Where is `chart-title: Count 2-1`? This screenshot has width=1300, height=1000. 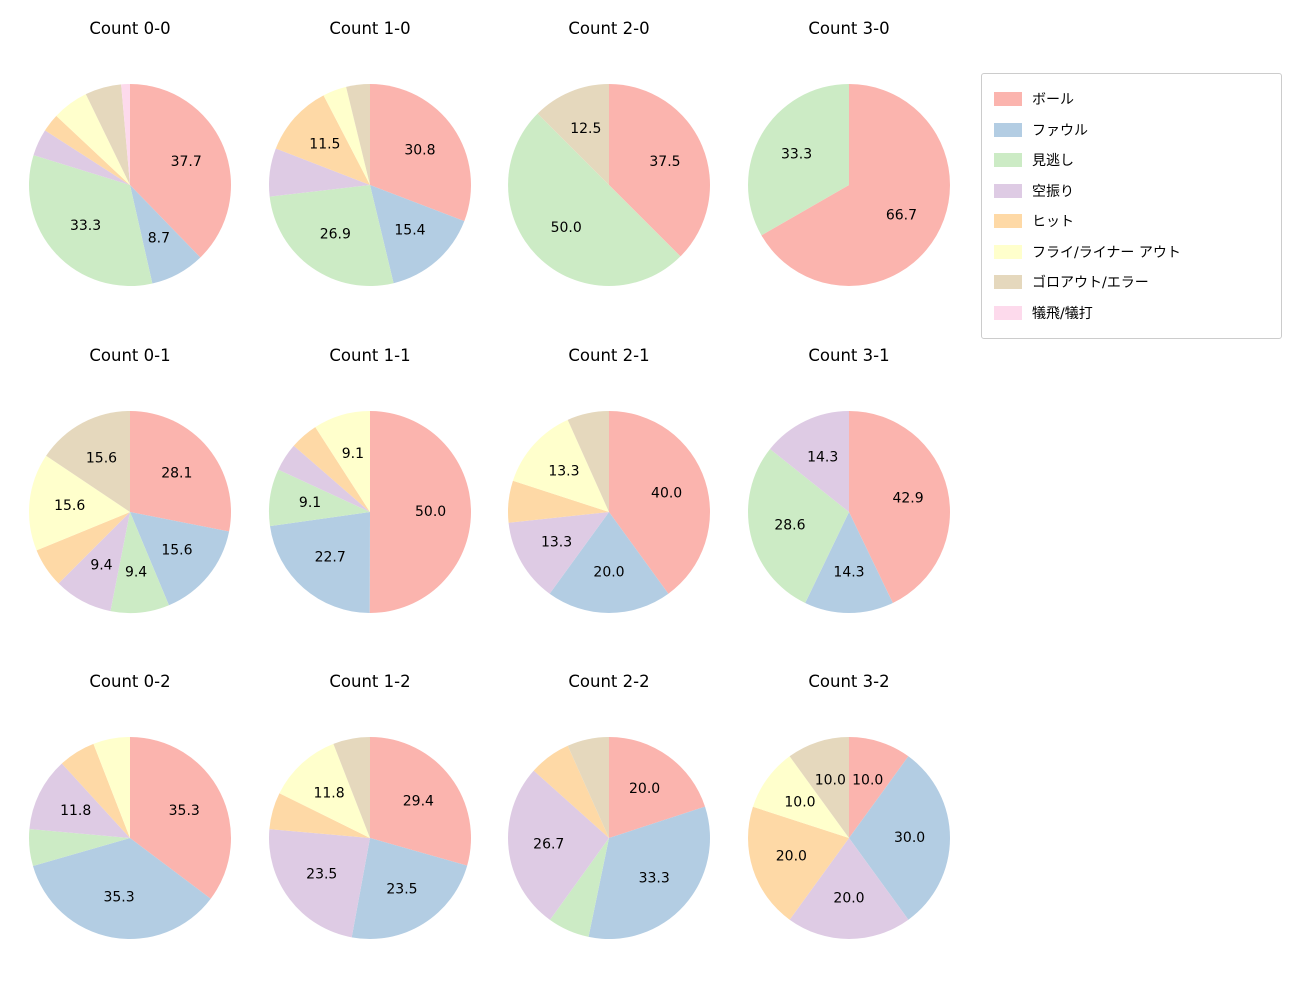
chart-title: Count 2-1 is located at coordinates (609, 355).